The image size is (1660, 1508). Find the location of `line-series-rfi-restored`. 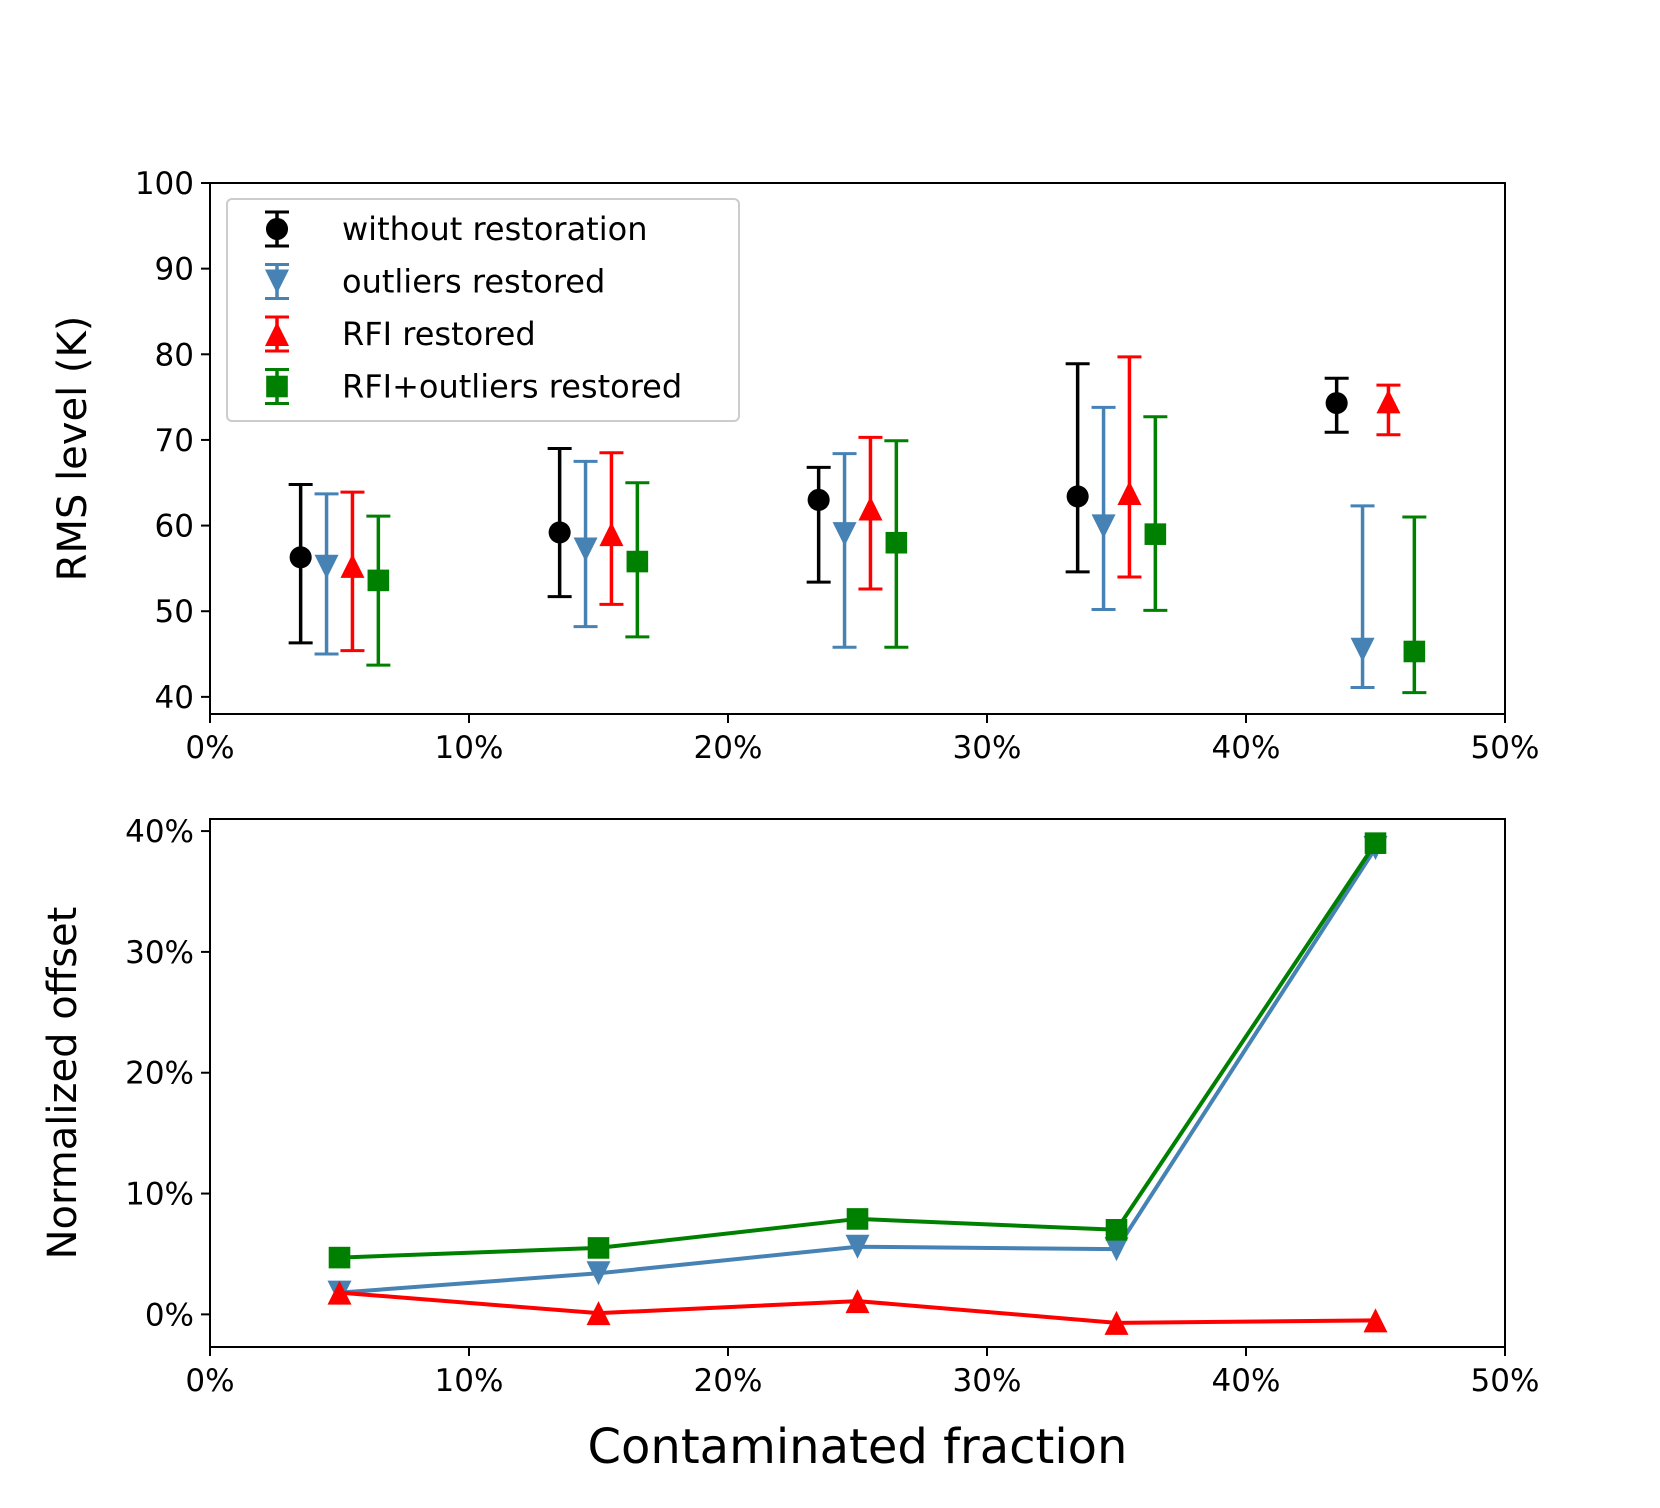

line-series-rfi-restored is located at coordinates (857, 1307).